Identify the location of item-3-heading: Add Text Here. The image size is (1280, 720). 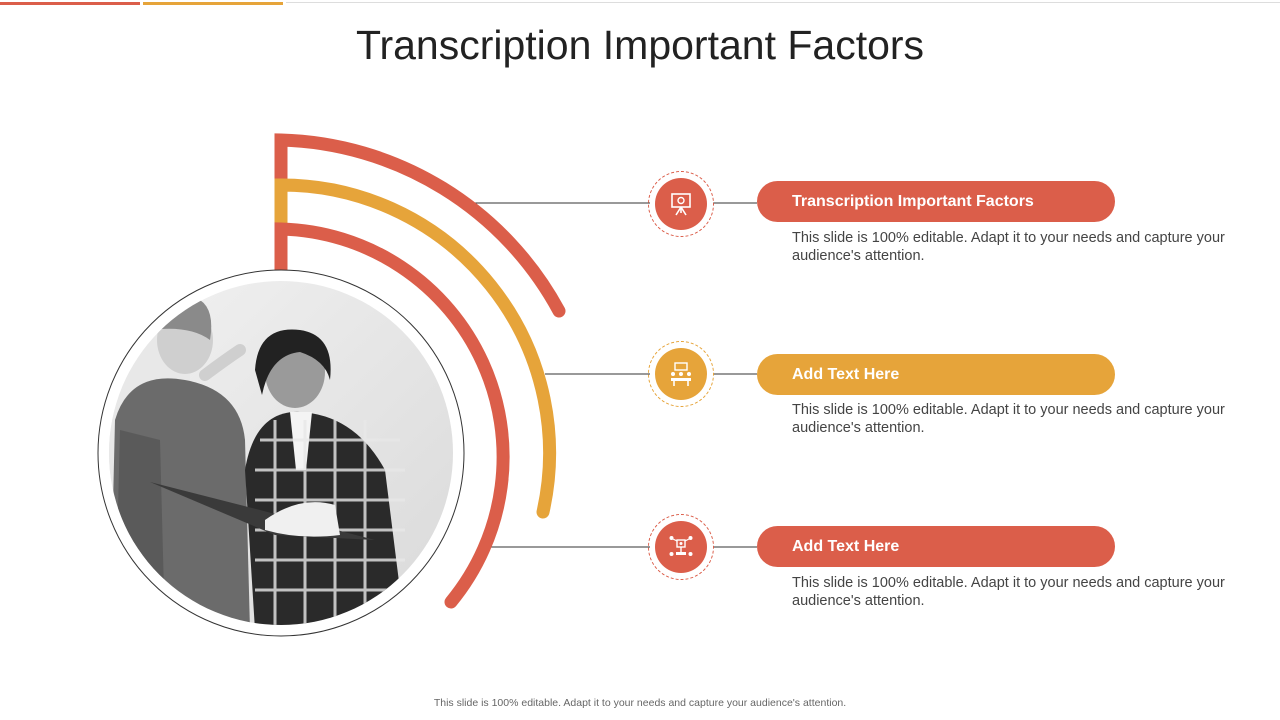
(936, 546).